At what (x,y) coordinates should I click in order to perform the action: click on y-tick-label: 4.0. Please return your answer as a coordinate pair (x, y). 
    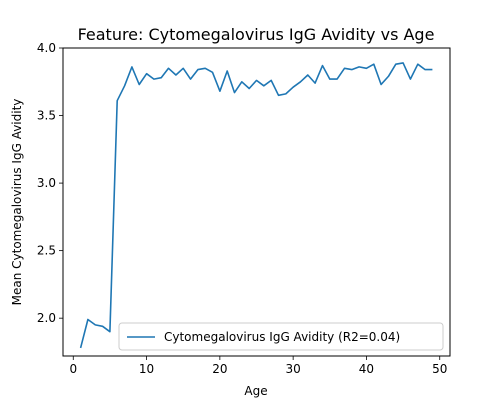
    Looking at the image, I should click on (46, 48).